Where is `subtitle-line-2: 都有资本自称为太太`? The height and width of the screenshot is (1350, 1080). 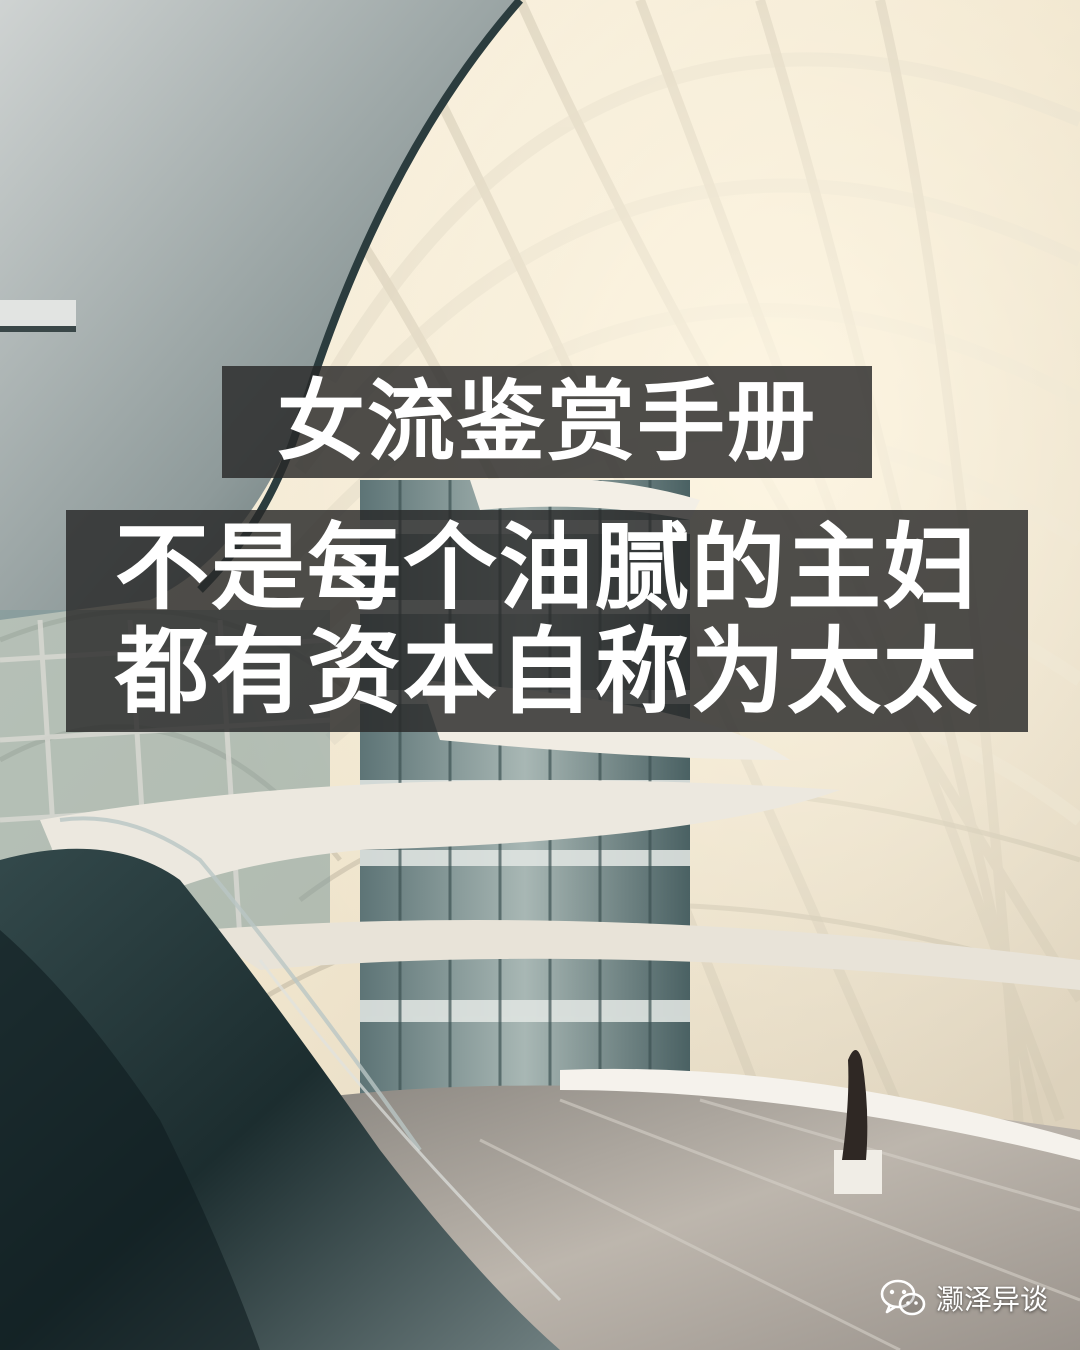
subtitle-line-2: 都有资本自称为太太 is located at coordinates (546, 672).